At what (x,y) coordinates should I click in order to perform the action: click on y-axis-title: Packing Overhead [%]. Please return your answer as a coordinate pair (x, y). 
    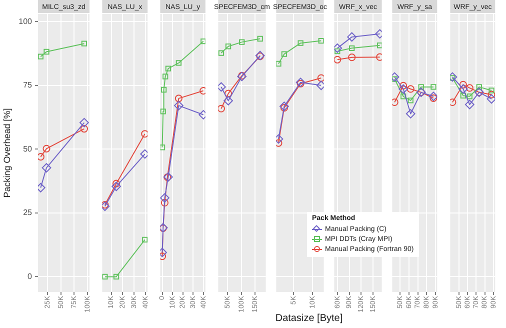
    Looking at the image, I should click on (7, 153).